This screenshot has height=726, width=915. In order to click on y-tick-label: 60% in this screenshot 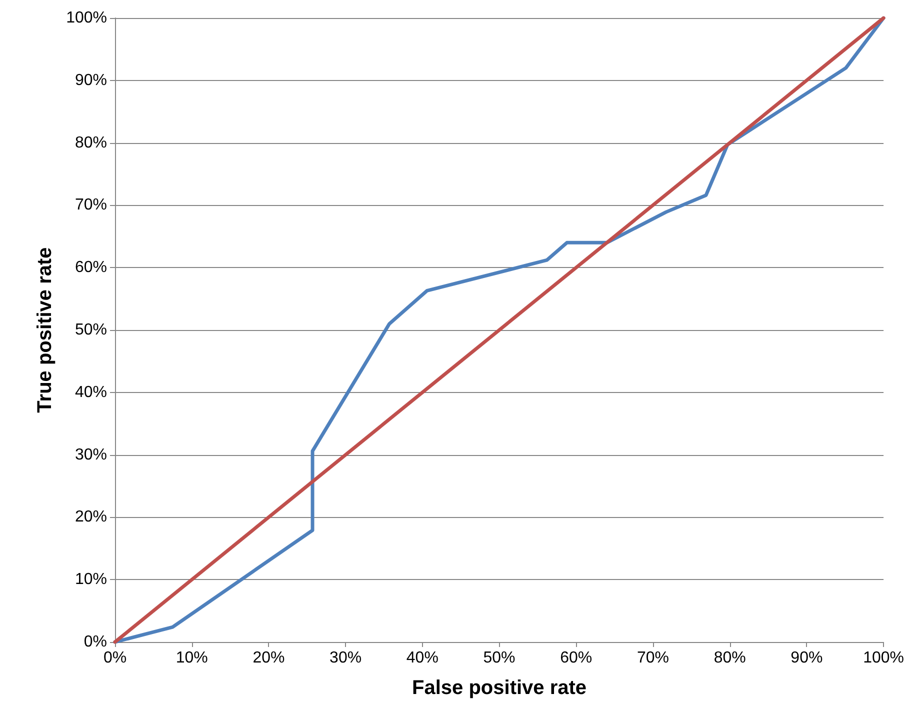, I will do `click(90, 267)`.